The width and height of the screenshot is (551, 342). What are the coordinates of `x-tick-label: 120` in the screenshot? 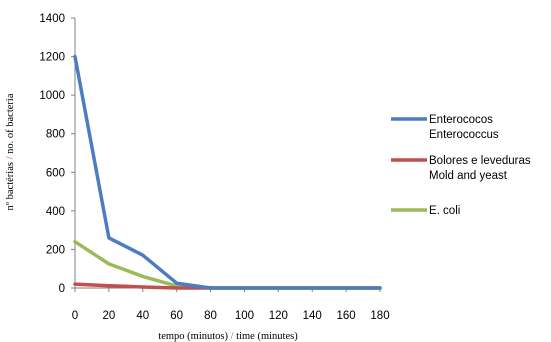 It's located at (278, 316).